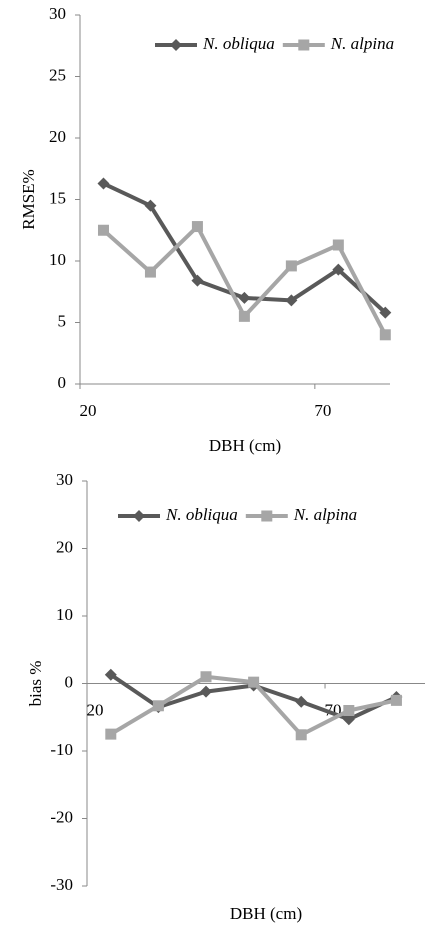  Describe the element at coordinates (57, 74) in the screenshot. I see `y-tick-label: 25` at that location.